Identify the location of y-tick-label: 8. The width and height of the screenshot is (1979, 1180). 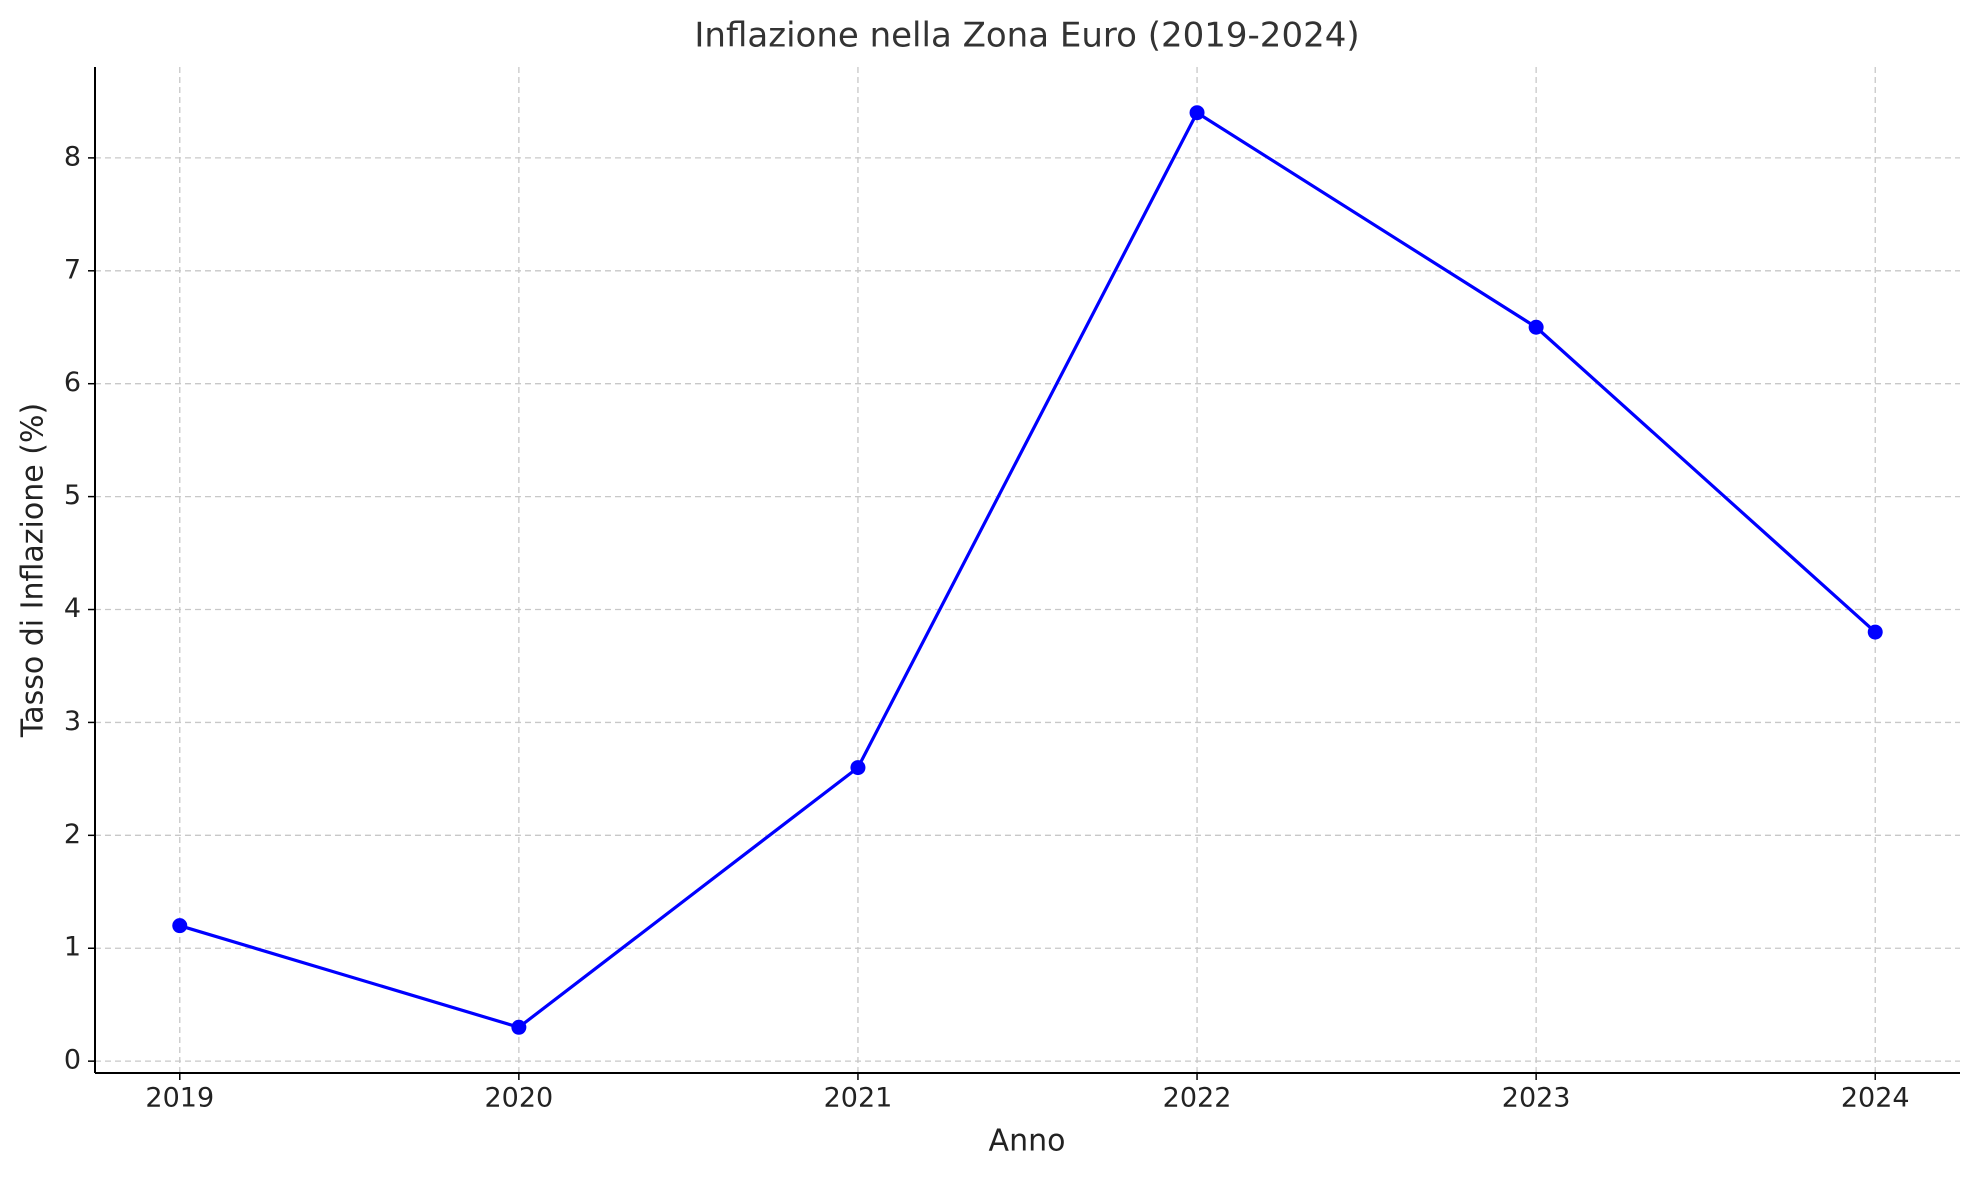
(72, 156).